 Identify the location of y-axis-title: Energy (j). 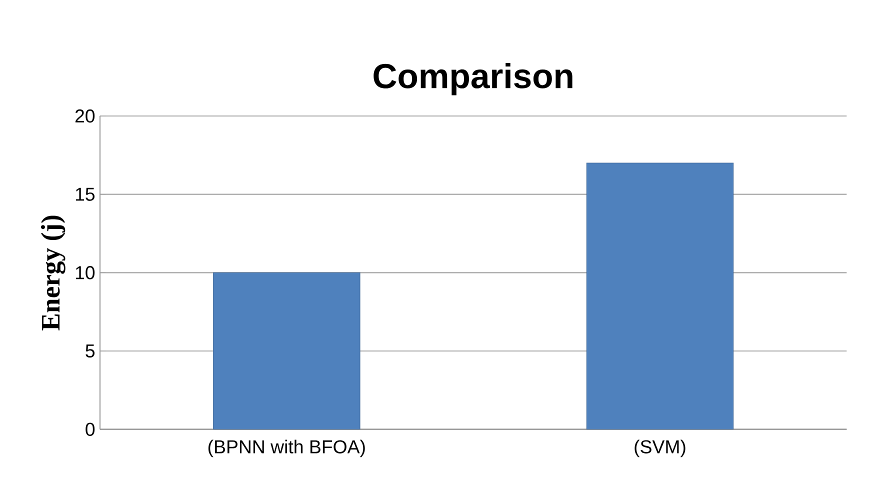
(53, 273).